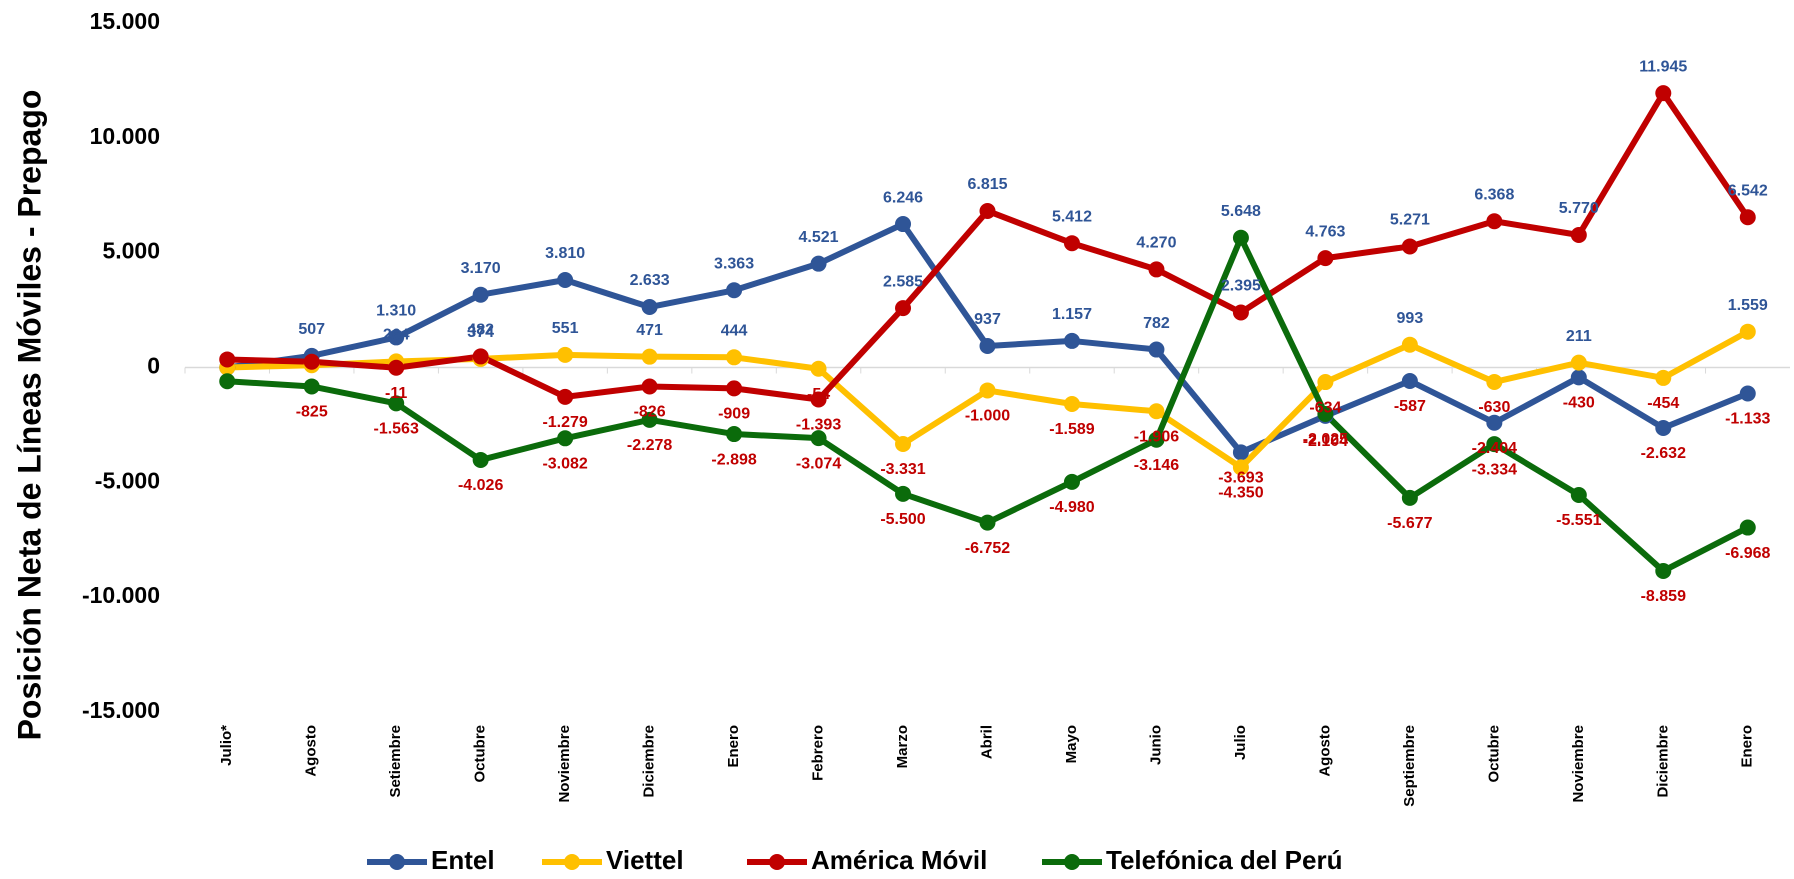 The image size is (1794, 879). What do you see at coordinates (1409, 523) in the screenshot?
I see `data-label: -5.677` at bounding box center [1409, 523].